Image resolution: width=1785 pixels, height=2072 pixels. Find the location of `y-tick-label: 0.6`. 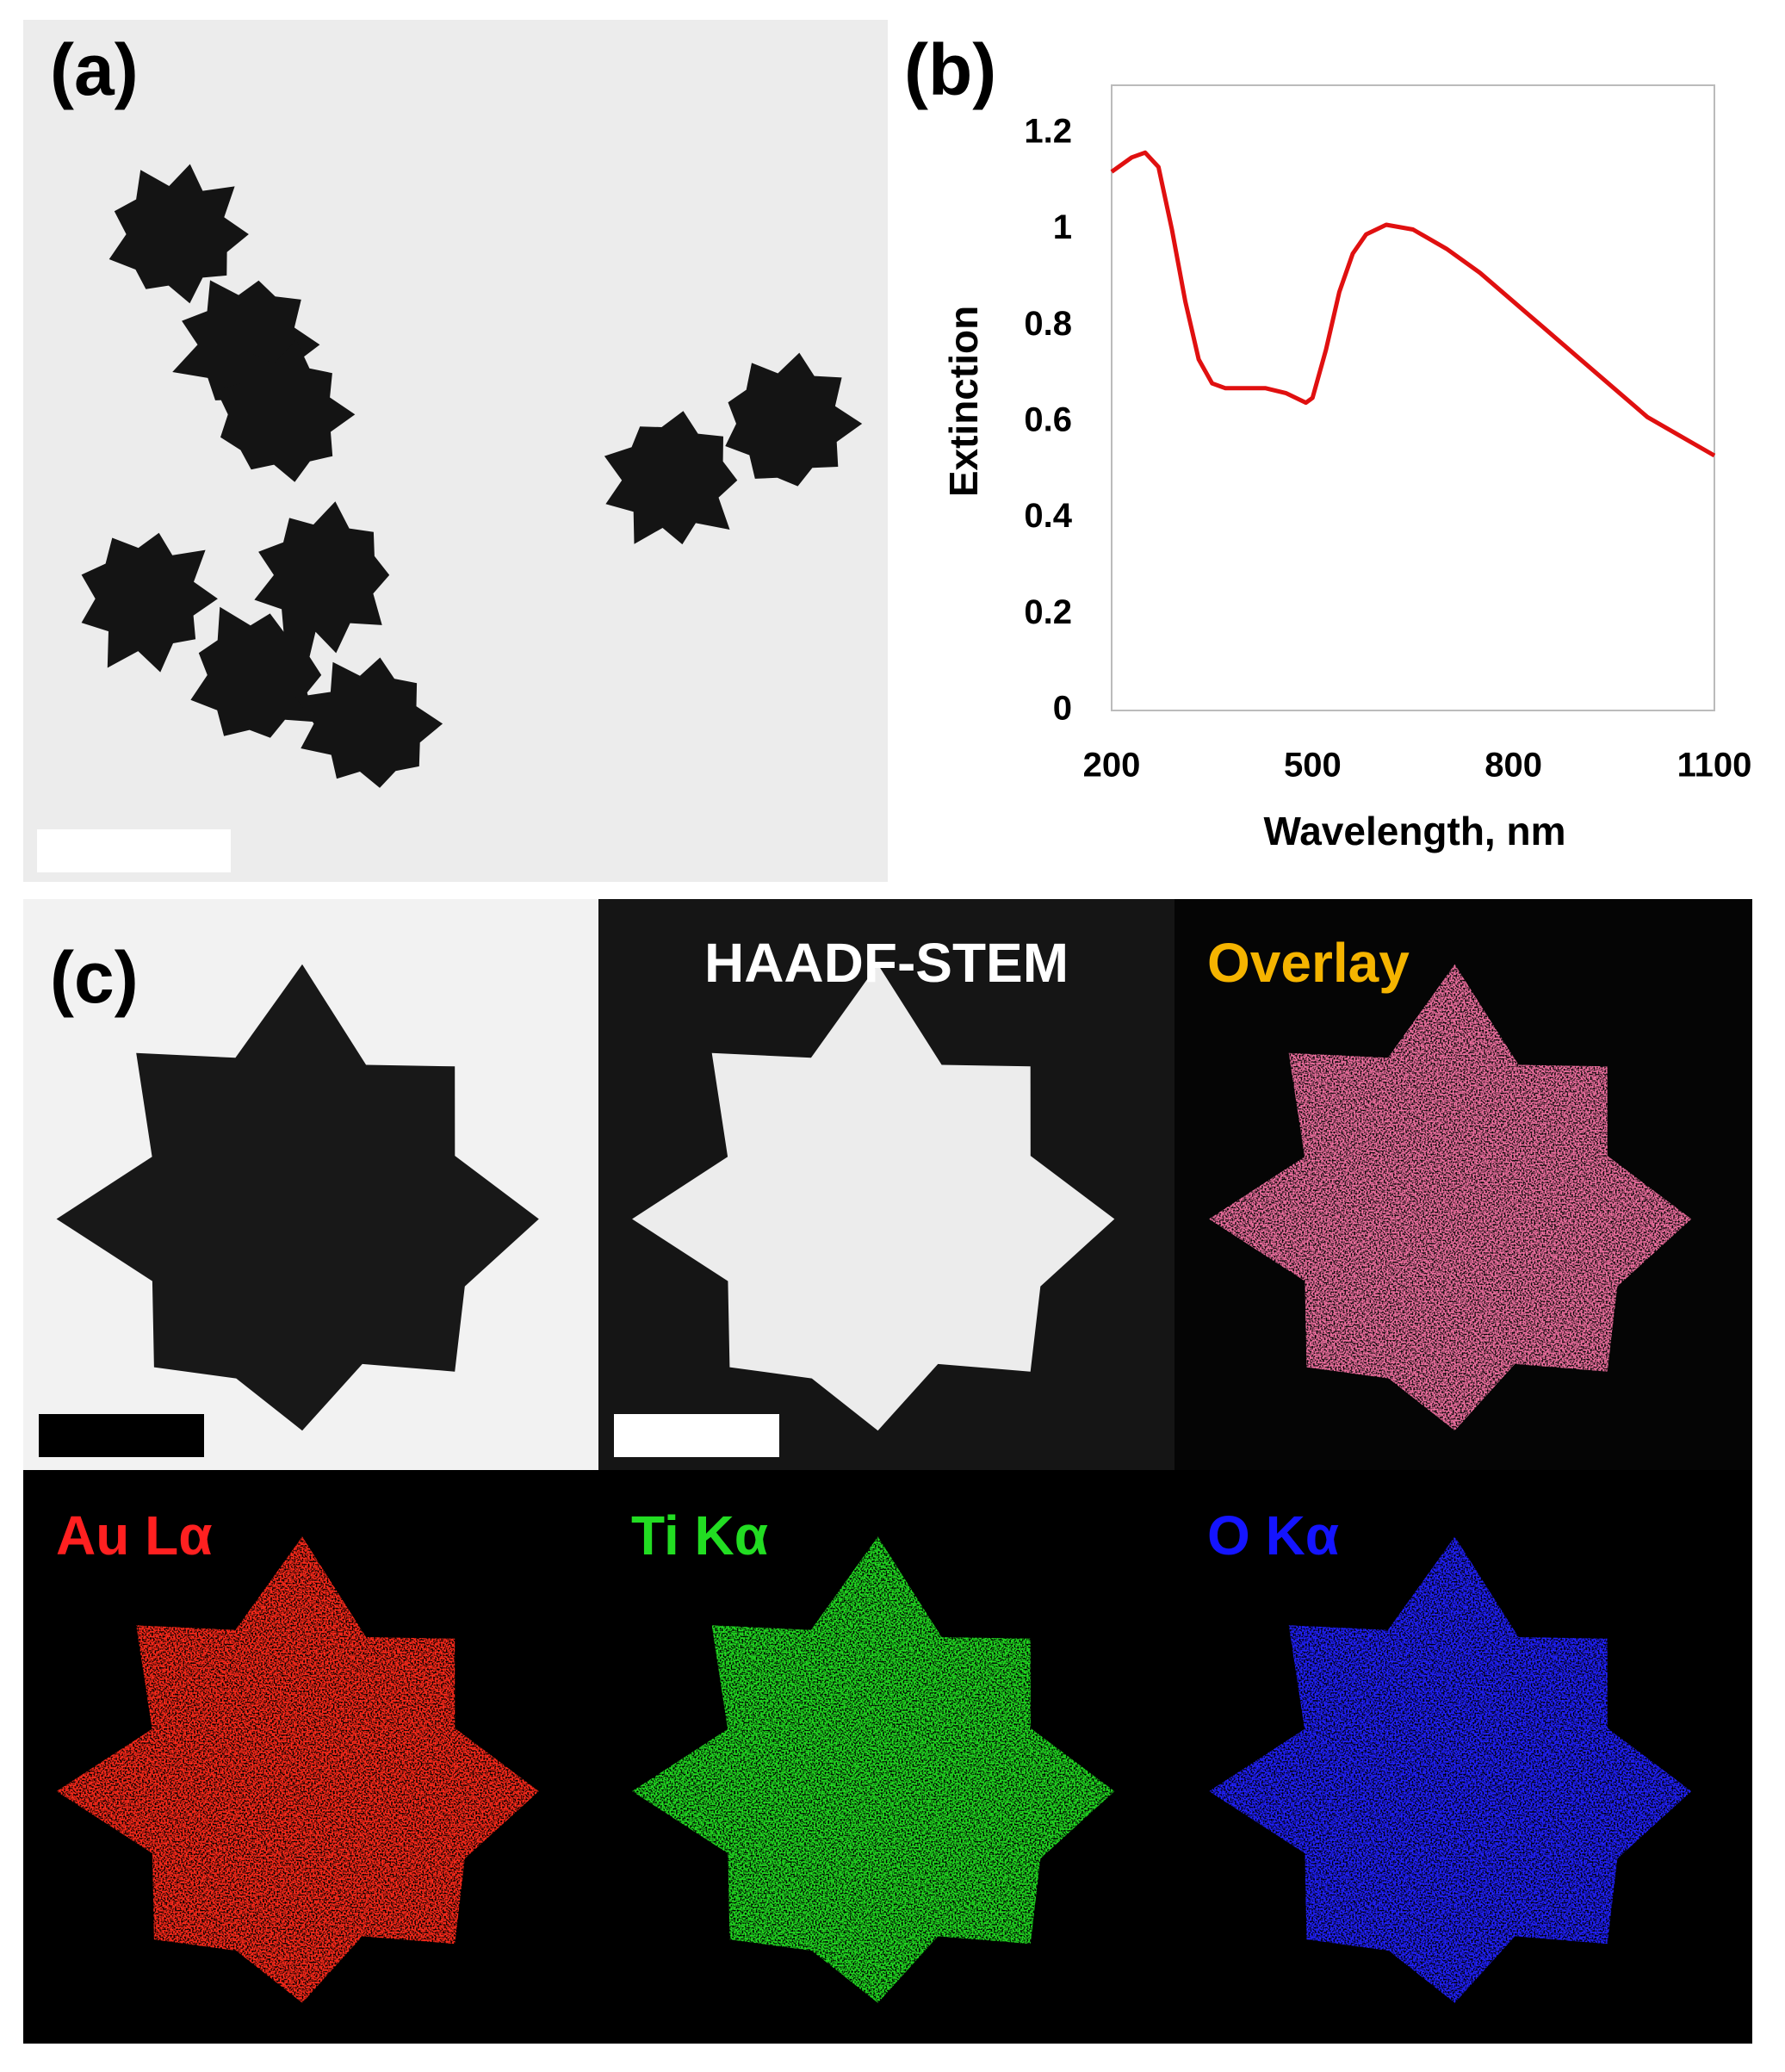

y-tick-label: 0.6 is located at coordinates (1048, 419).